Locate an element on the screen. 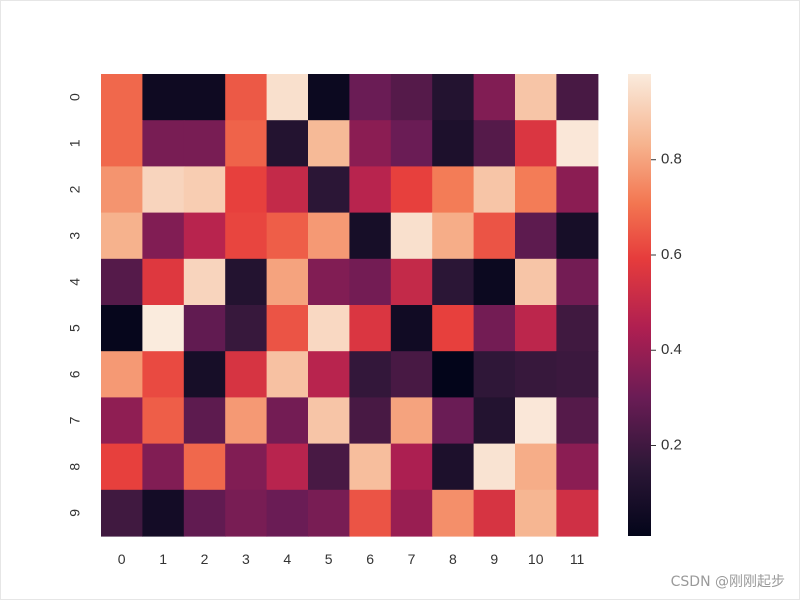 The height and width of the screenshot is (601, 800). heatmap-cell-r7-c6 is located at coordinates (370, 421).